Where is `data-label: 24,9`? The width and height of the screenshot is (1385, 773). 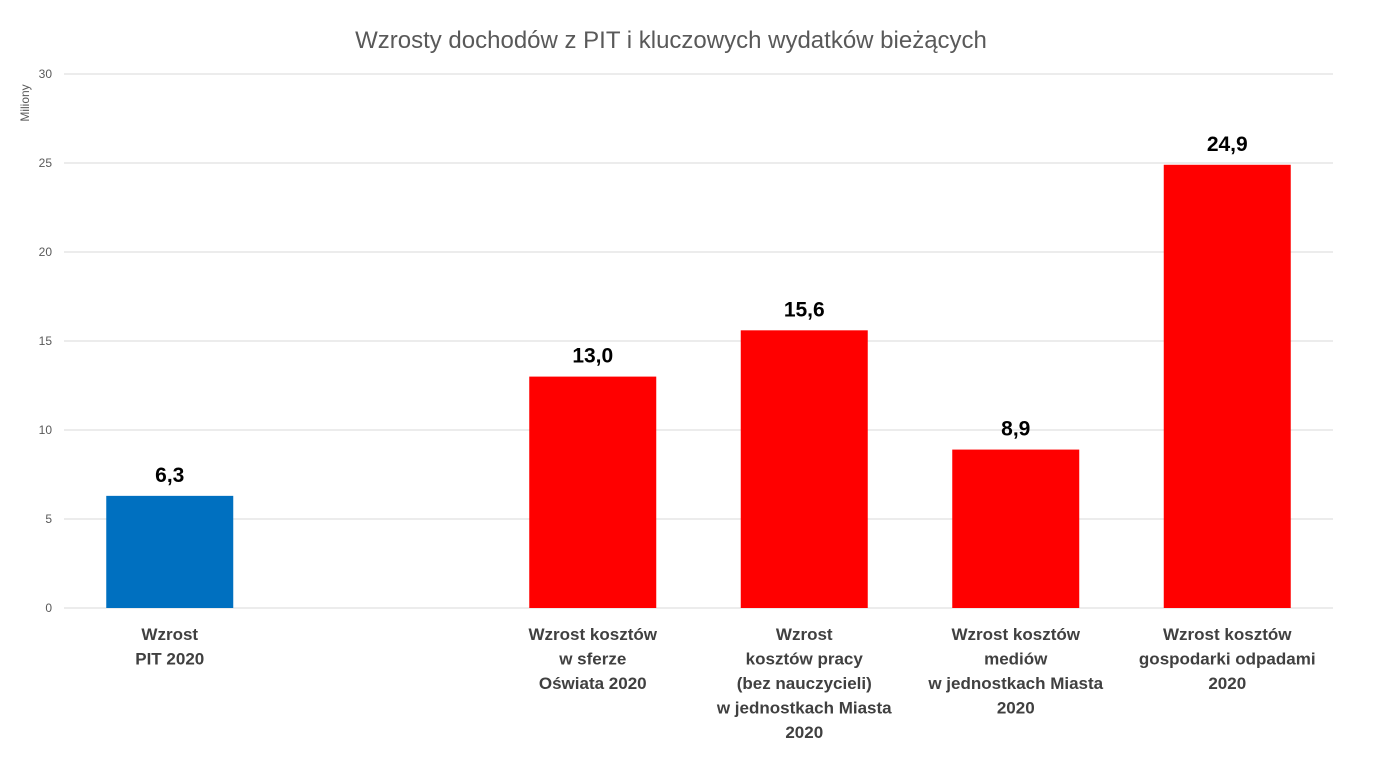 data-label: 24,9 is located at coordinates (1227, 144).